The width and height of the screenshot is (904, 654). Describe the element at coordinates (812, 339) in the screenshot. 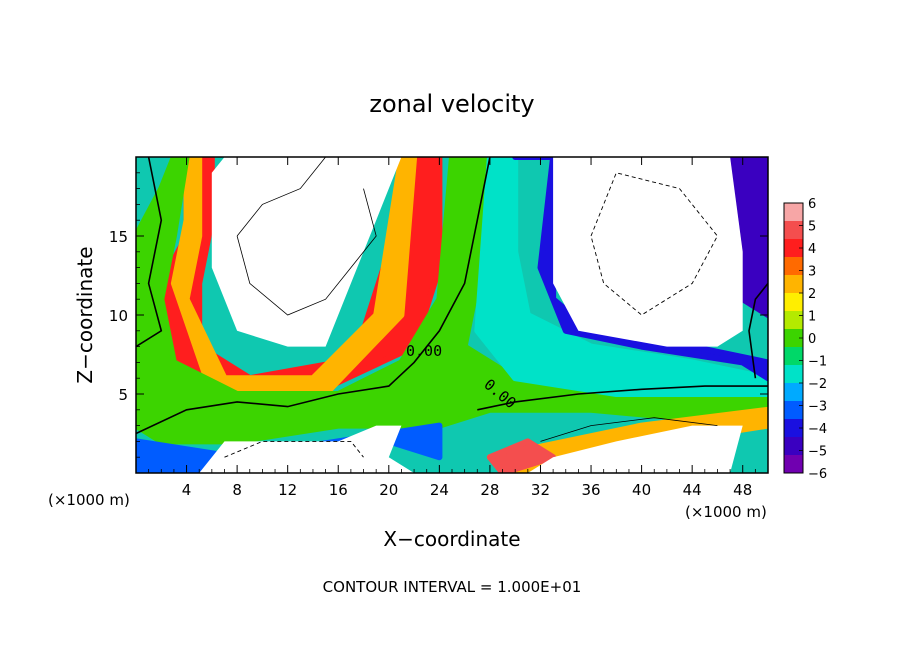

I see `colorbar-label: 0` at that location.